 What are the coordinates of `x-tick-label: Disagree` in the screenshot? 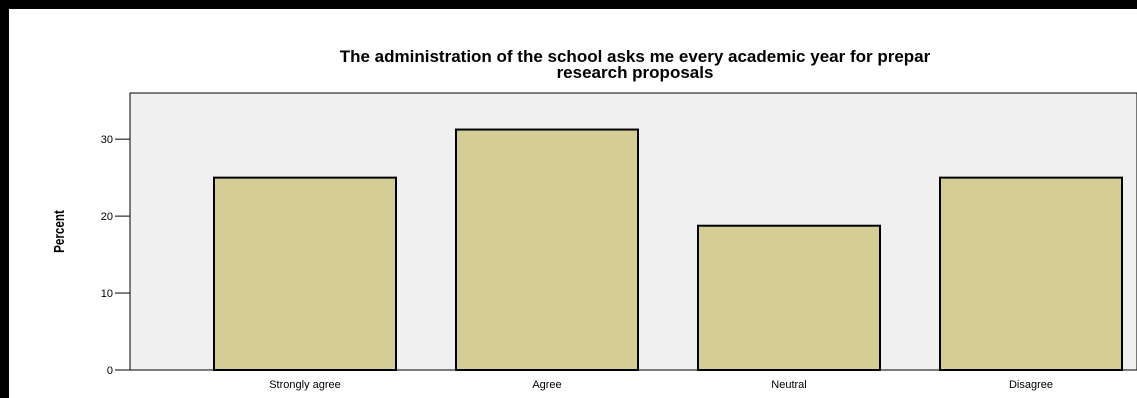 It's located at (1031, 385).